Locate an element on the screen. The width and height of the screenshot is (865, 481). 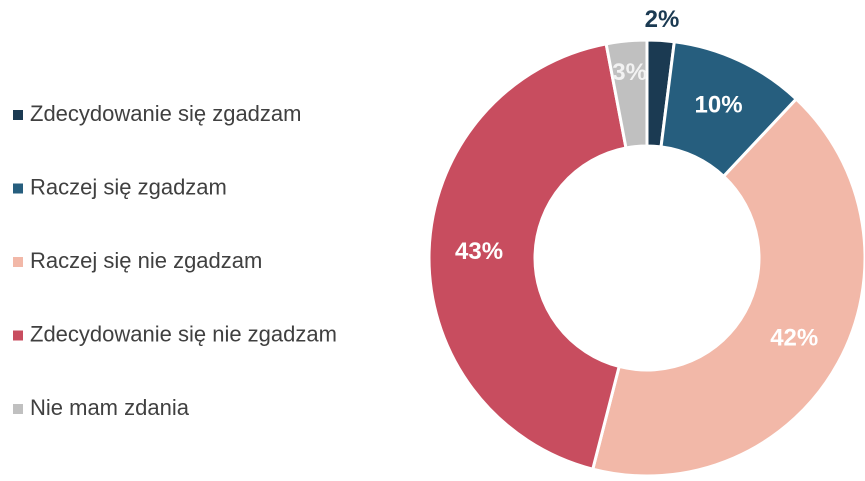
slice-label: 10% is located at coordinates (719, 104).